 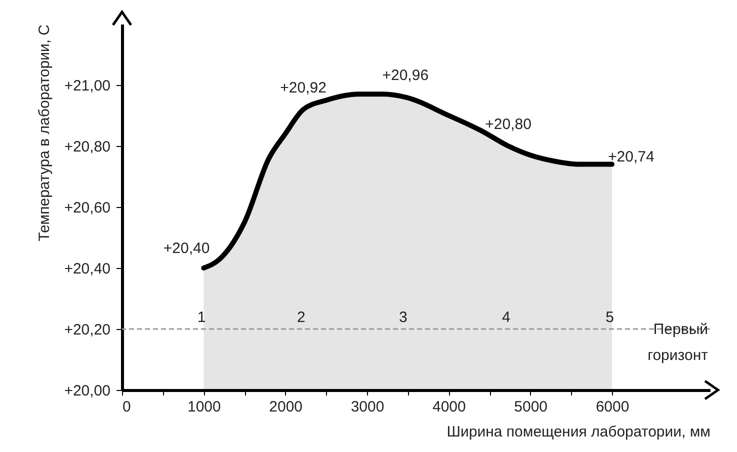 What do you see at coordinates (578, 432) in the screenshot?
I see `x-axis-title: Ширина помещения лаборатории, мм` at bounding box center [578, 432].